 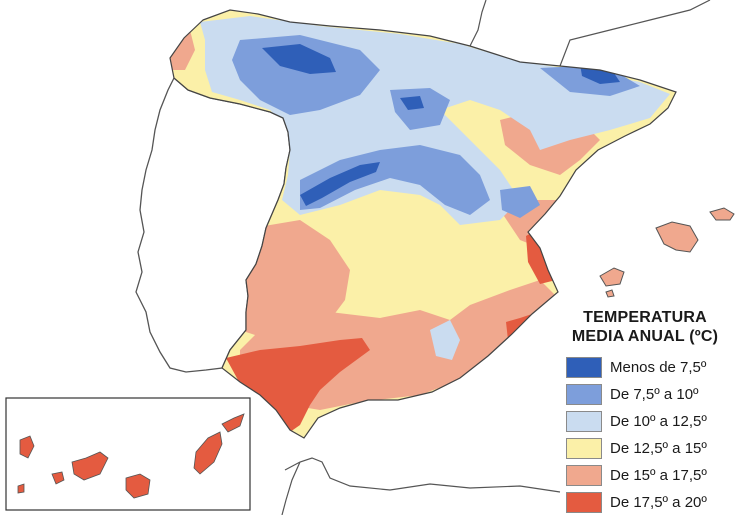 What do you see at coordinates (652, 327) in the screenshot?
I see `legend-title: TEMPERATURA MEDIA ANUAL (ºC)` at bounding box center [652, 327].